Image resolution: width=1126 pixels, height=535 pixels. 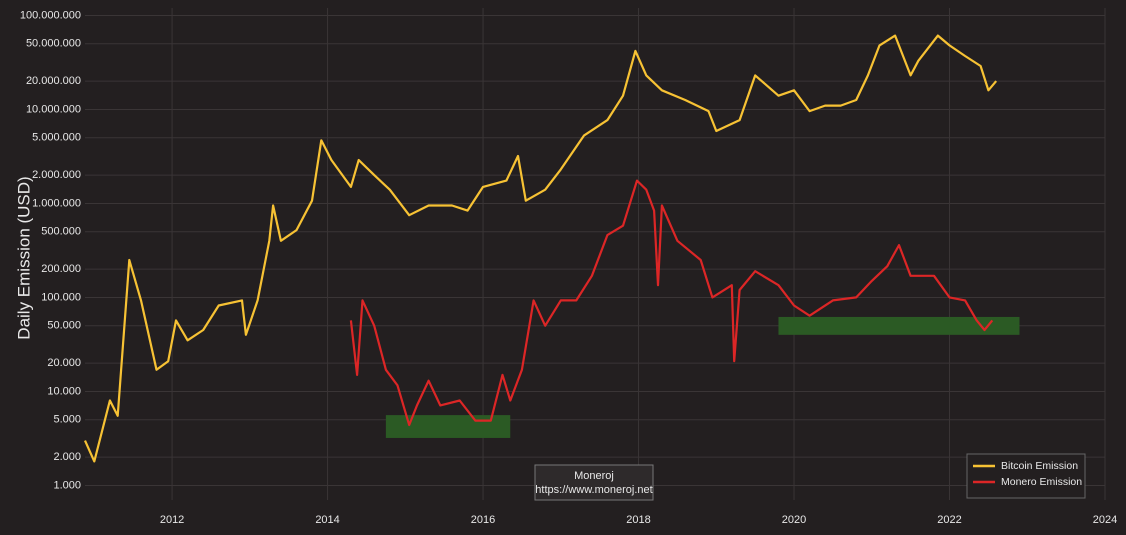 What do you see at coordinates (67, 485) in the screenshot?
I see `y-tick-label: 1.000` at bounding box center [67, 485].